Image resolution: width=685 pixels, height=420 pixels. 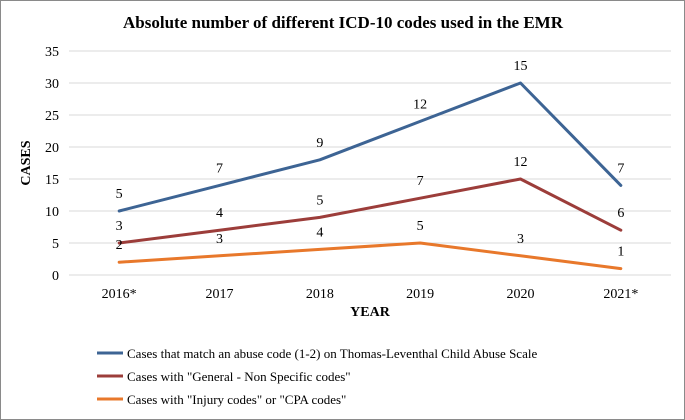 What do you see at coordinates (119, 245) in the screenshot?
I see `data-label: 2` at bounding box center [119, 245].